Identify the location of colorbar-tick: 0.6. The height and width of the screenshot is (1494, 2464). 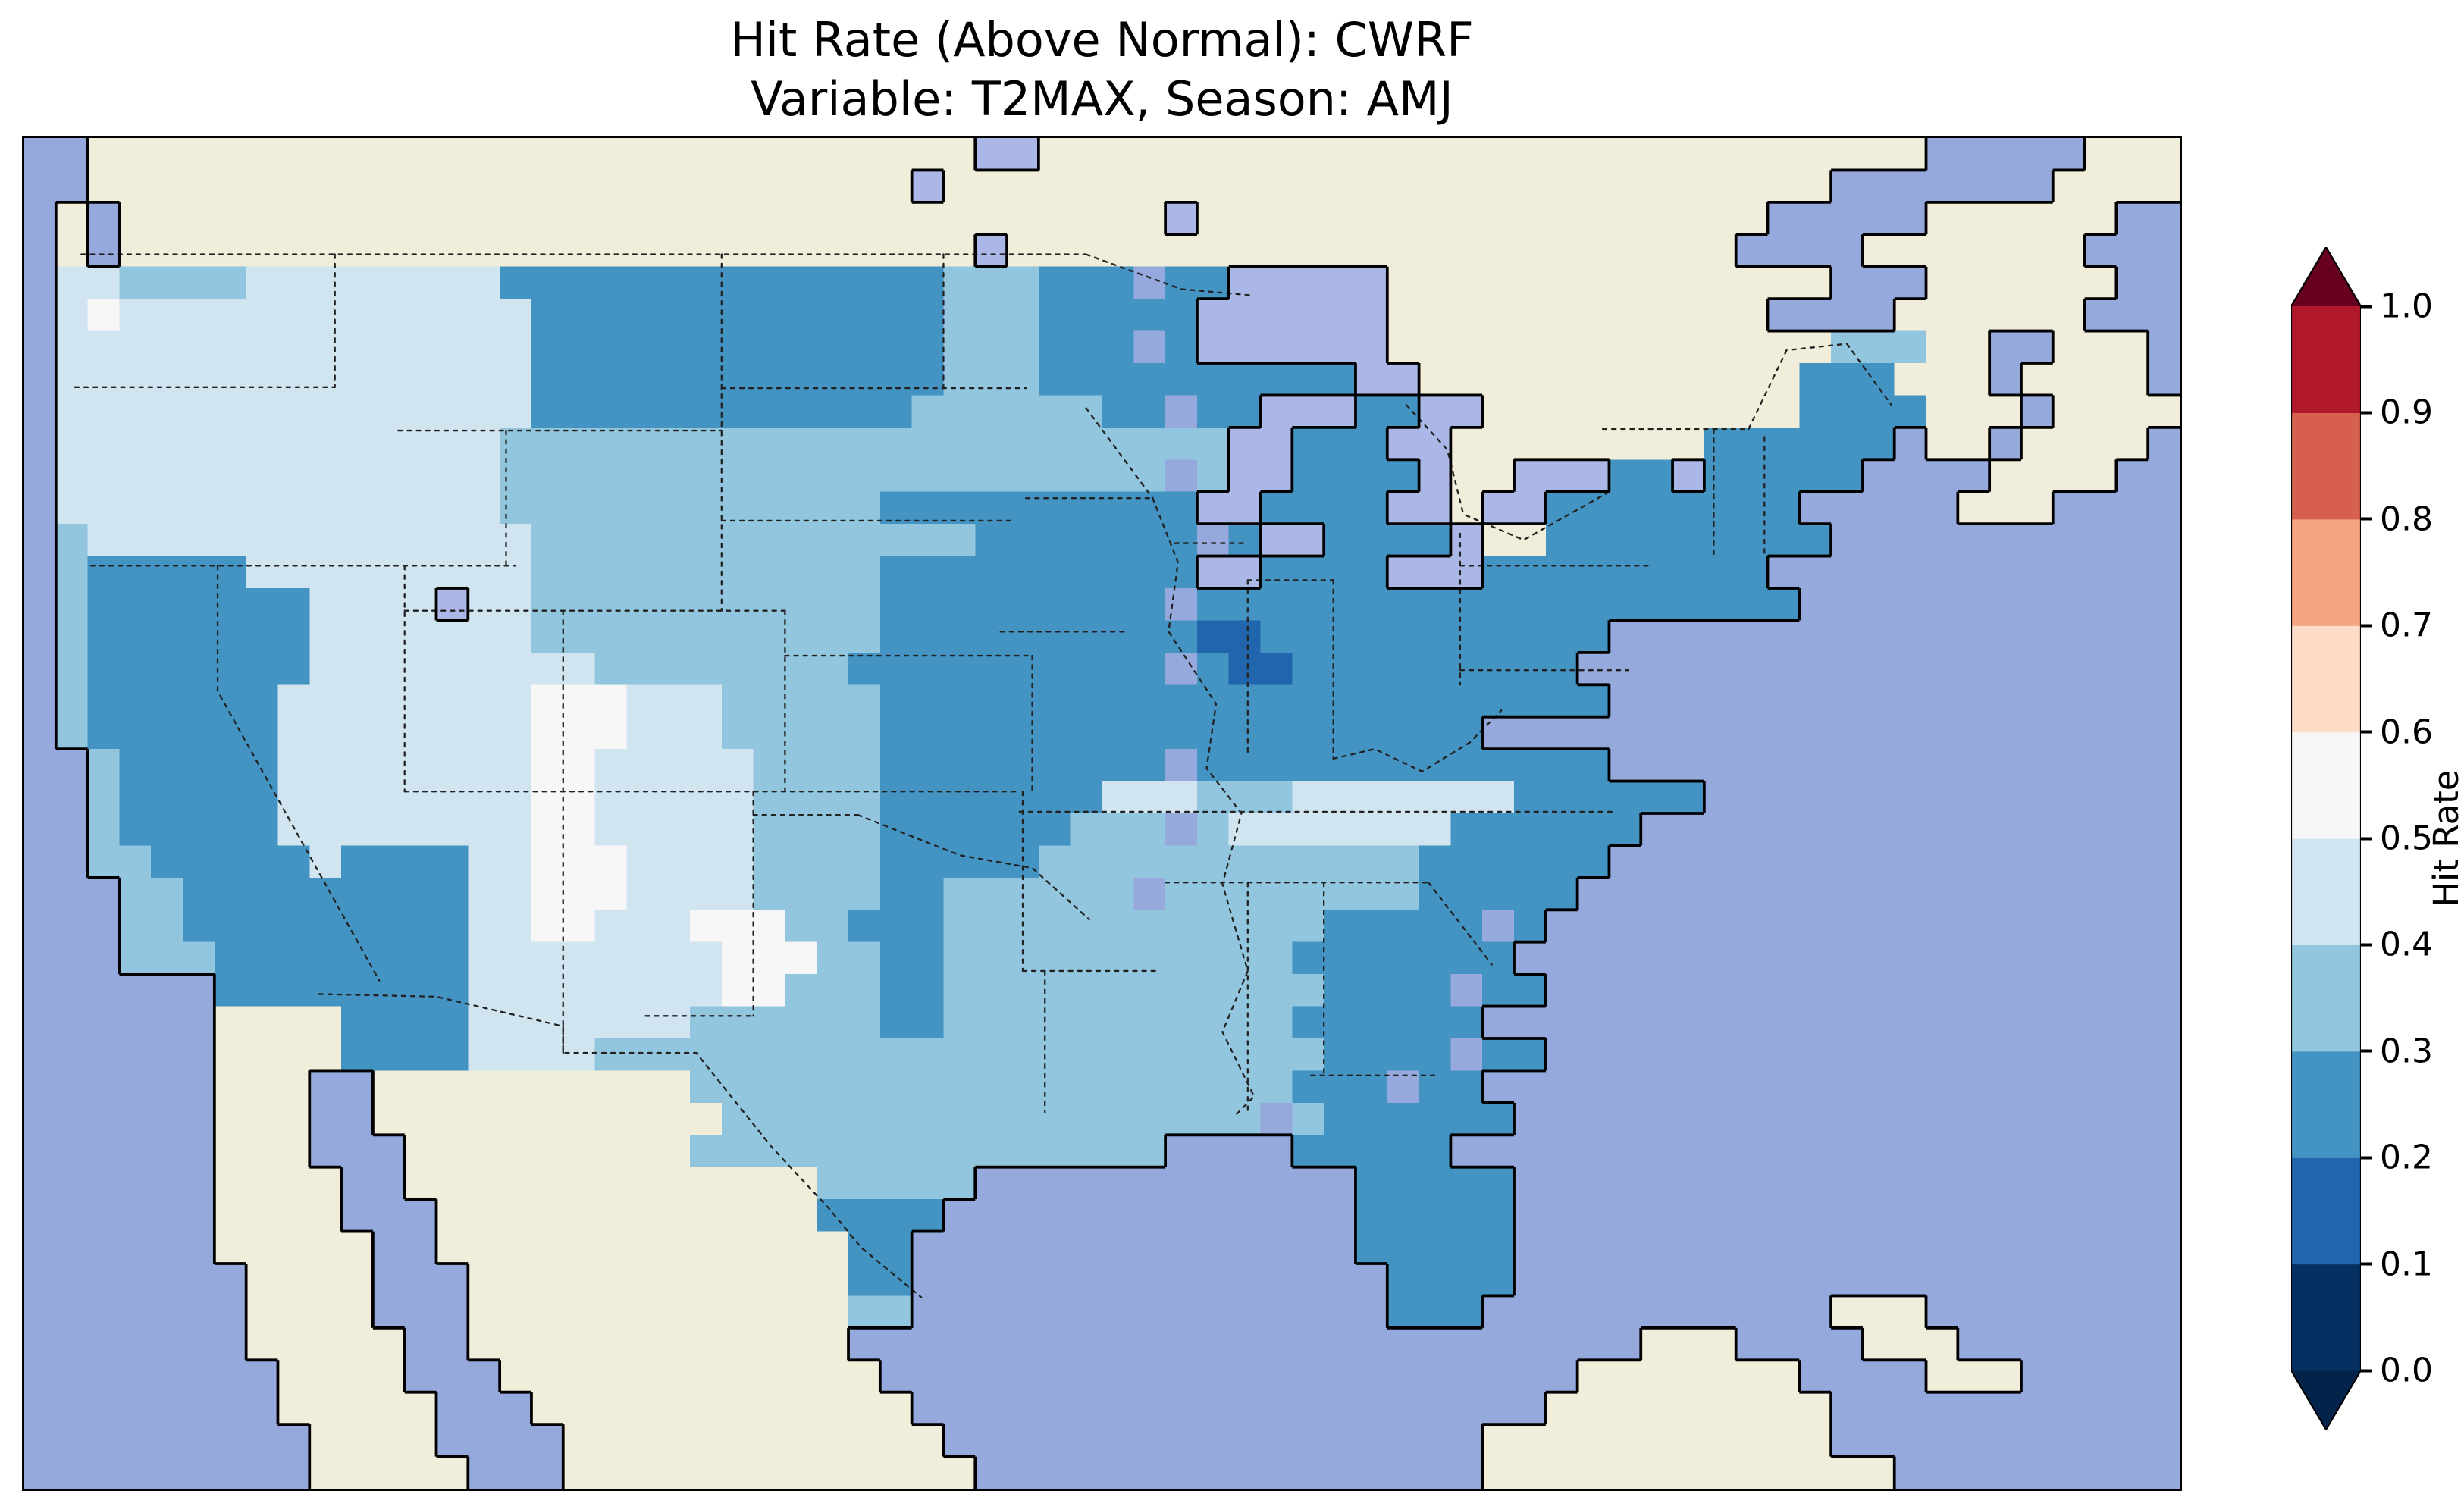
(2397, 732).